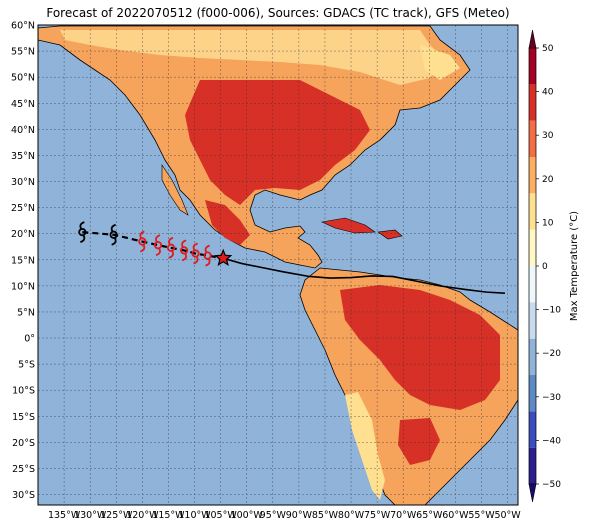  What do you see at coordinates (351, 515) in the screenshot?
I see `lon-tick-label: 80°W` at bounding box center [351, 515].